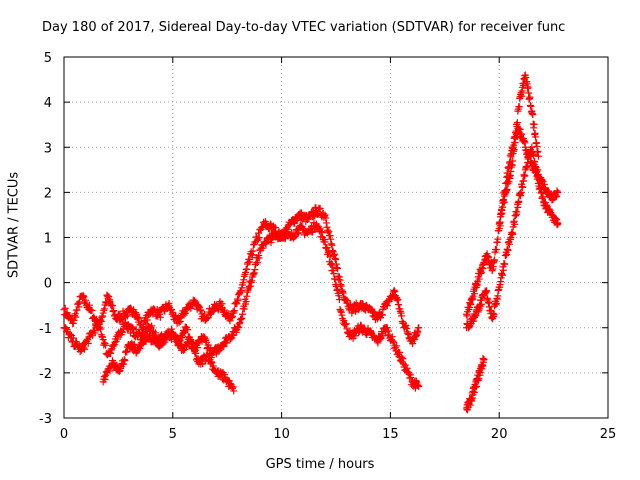  Describe the element at coordinates (281, 434) in the screenshot. I see `x-tick-label: 10` at that location.